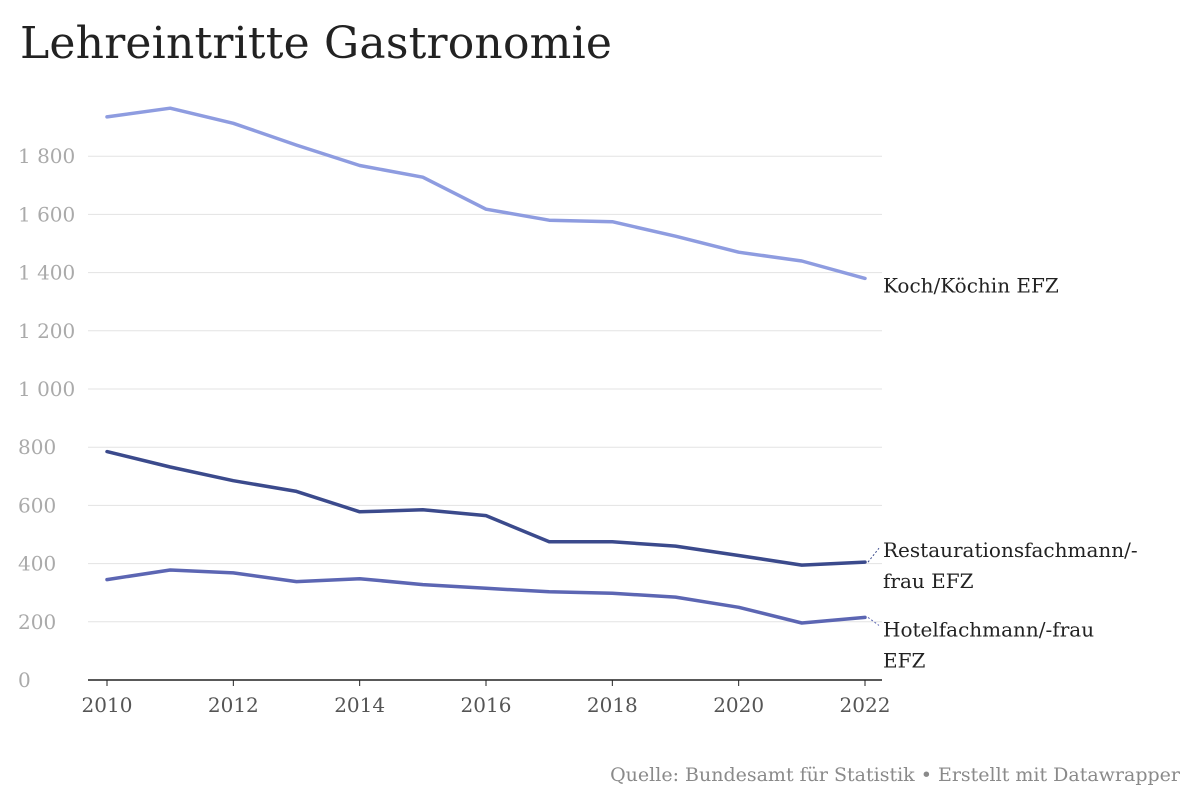 Image resolution: width=1200 pixels, height=812 pixels. What do you see at coordinates (873, 555) in the screenshot?
I see `label-leader-line` at bounding box center [873, 555].